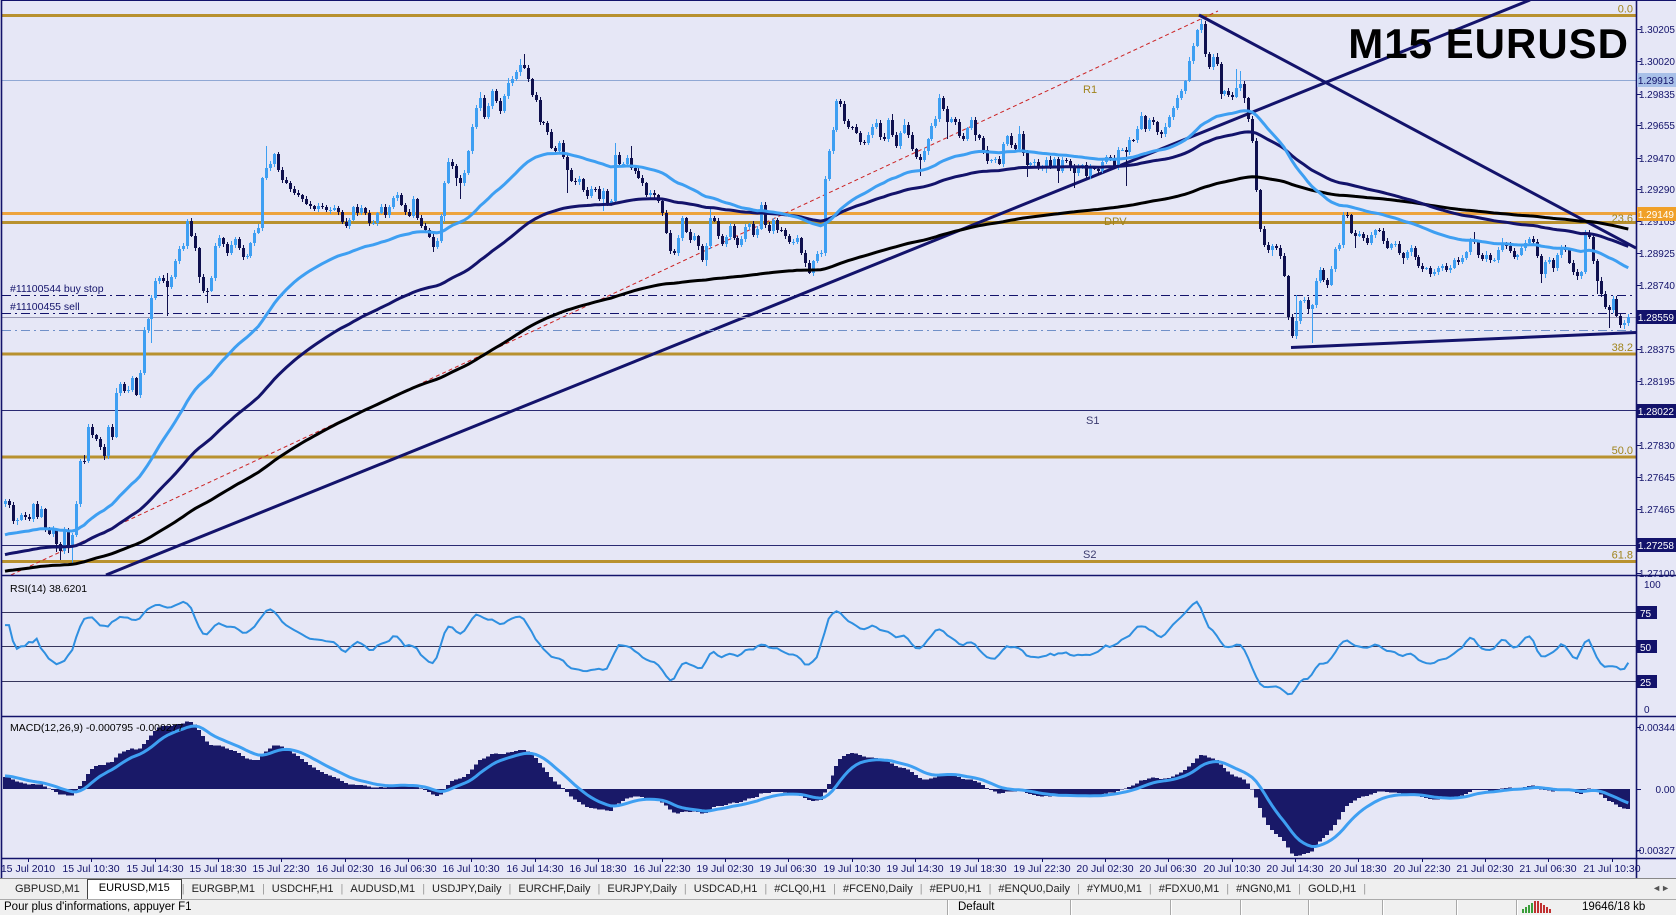 This screenshot has width=1676, height=915. Describe the element at coordinates (851, 869) in the screenshot. I see `svg-text: 19 Jul 10:30` at that location.